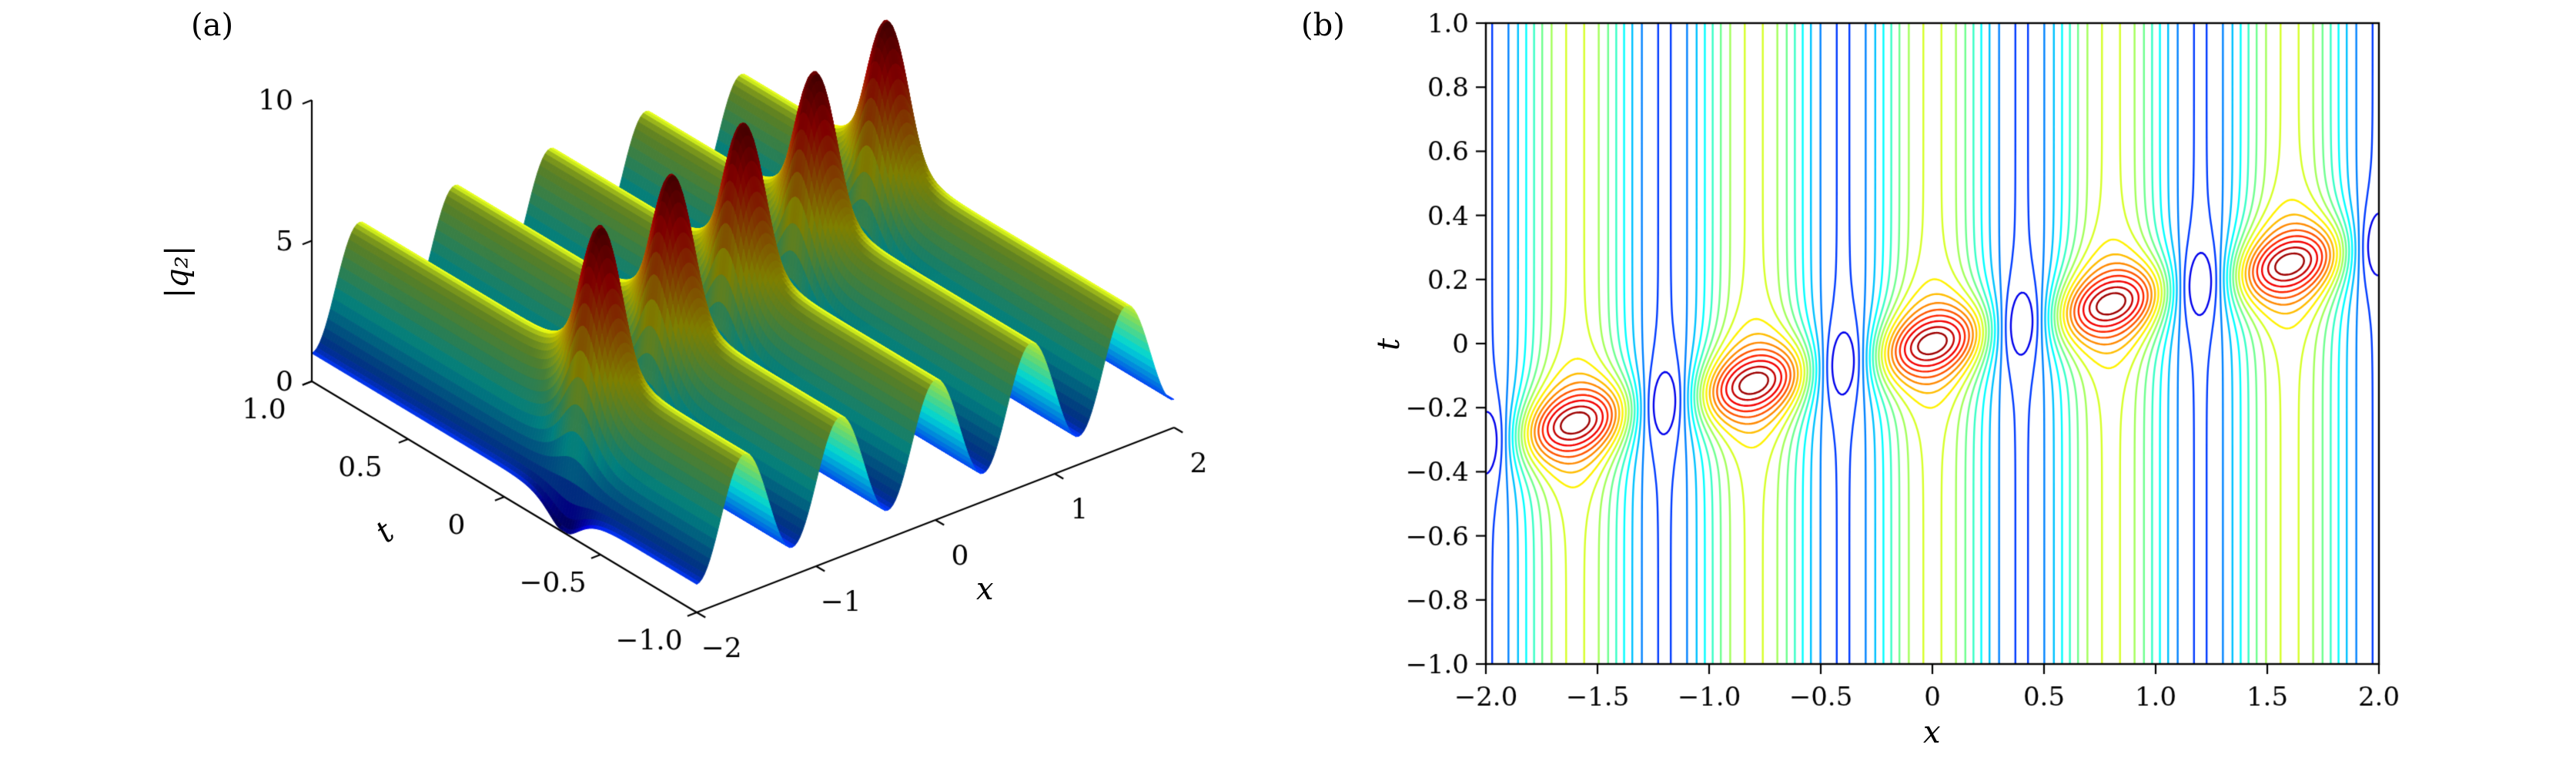 This screenshot has width=2576, height=758. Describe the element at coordinates (212, 26) in the screenshot. I see `panel-a-label: (a)` at that location.